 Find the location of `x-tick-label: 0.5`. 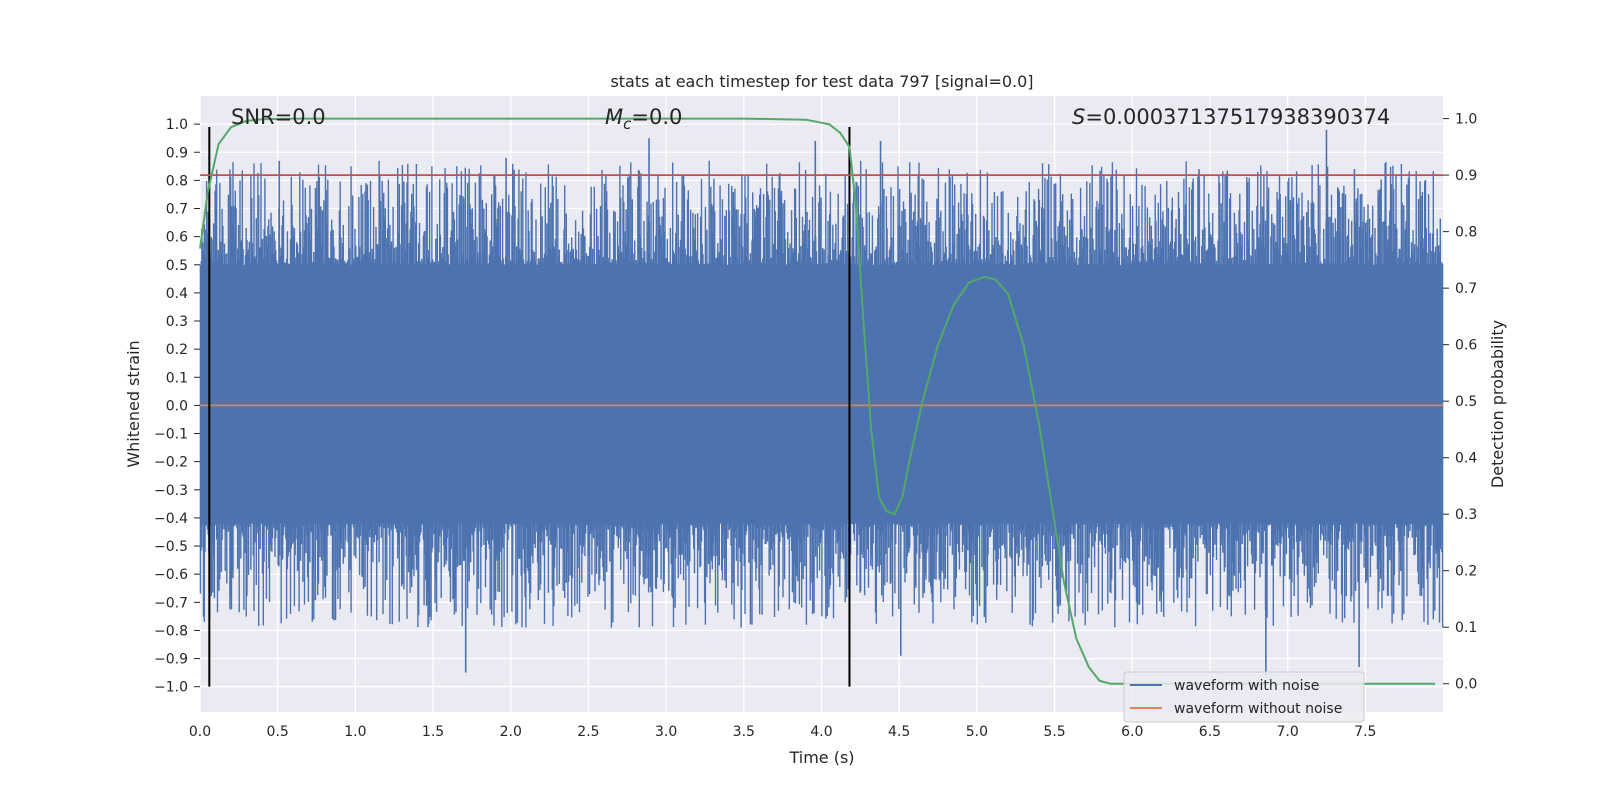

x-tick-label: 0.5 is located at coordinates (278, 732).